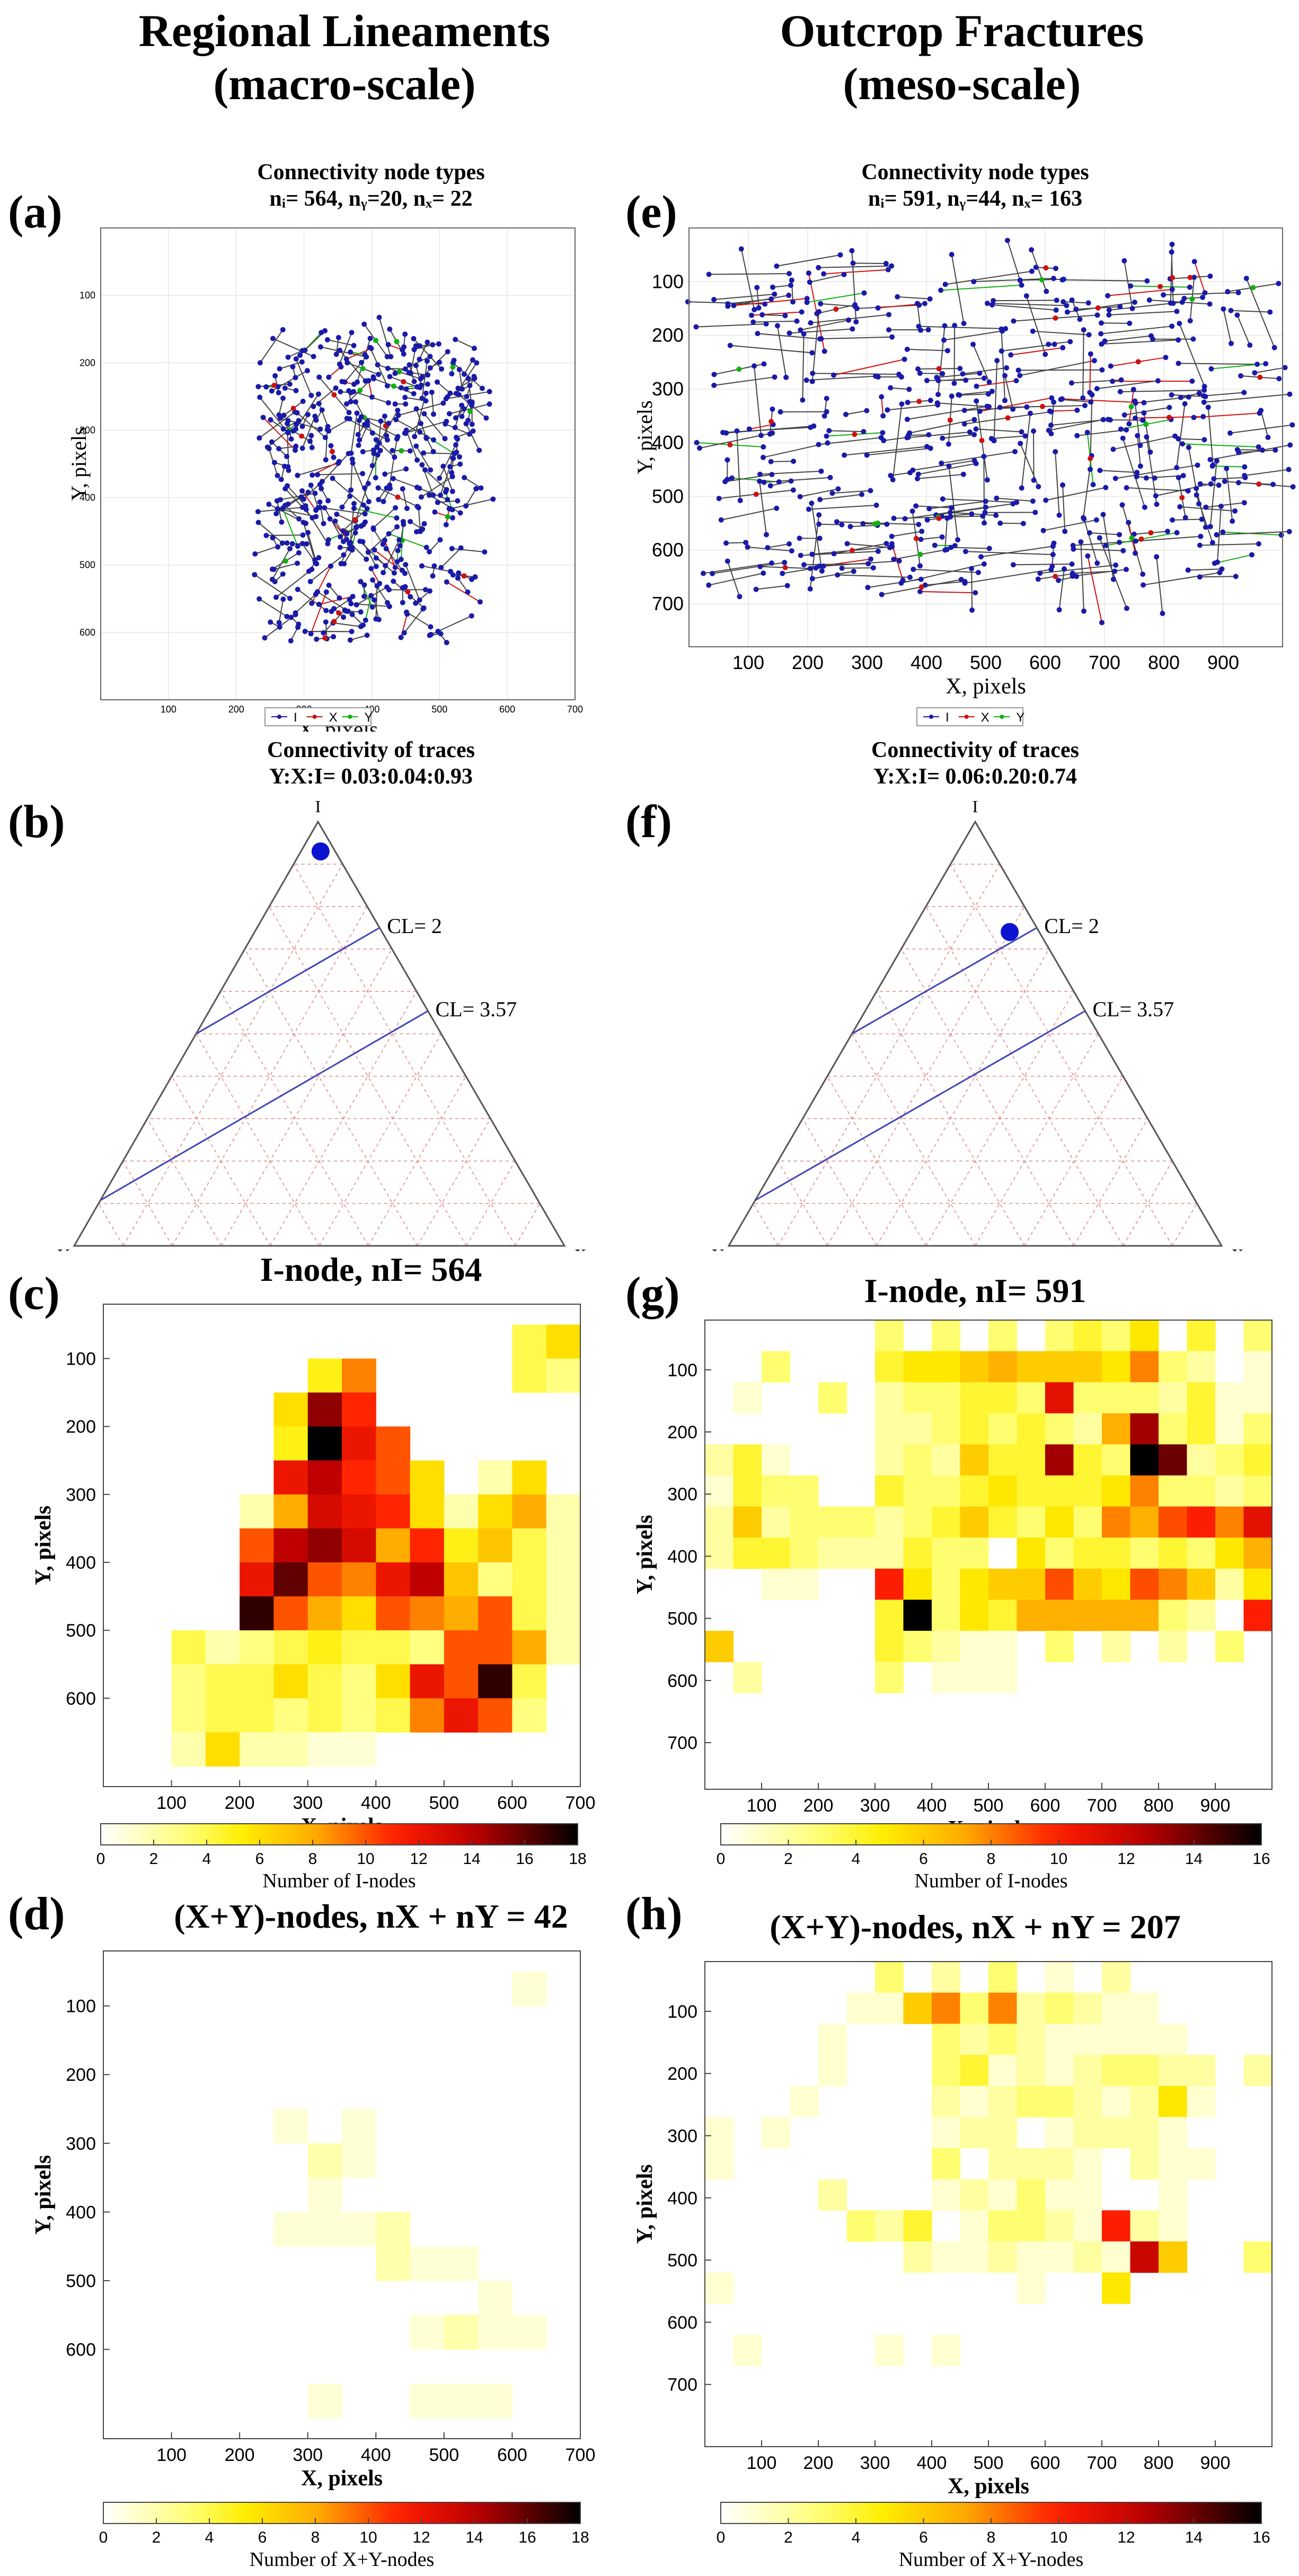  Describe the element at coordinates (1164, 662) in the screenshot. I see `x-tick-label: 800` at that location.